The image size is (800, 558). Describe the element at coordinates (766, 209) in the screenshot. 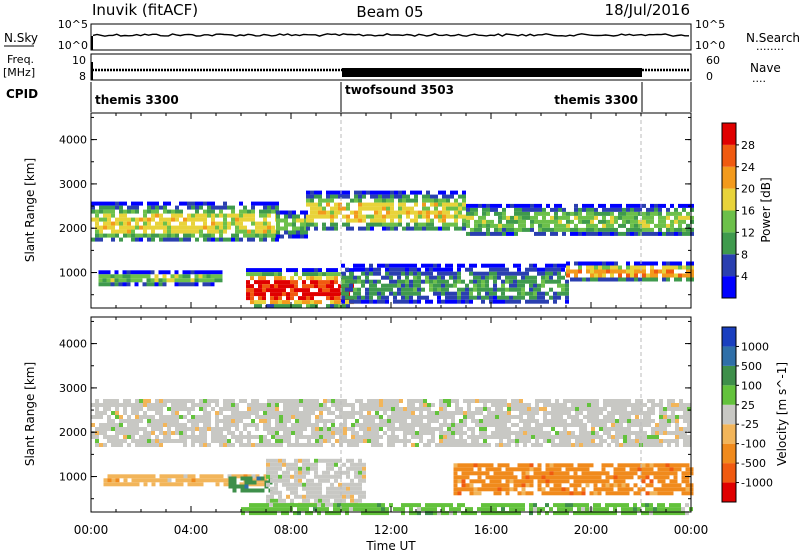

I see `power-colorbar-label: Power [dB]` at that location.